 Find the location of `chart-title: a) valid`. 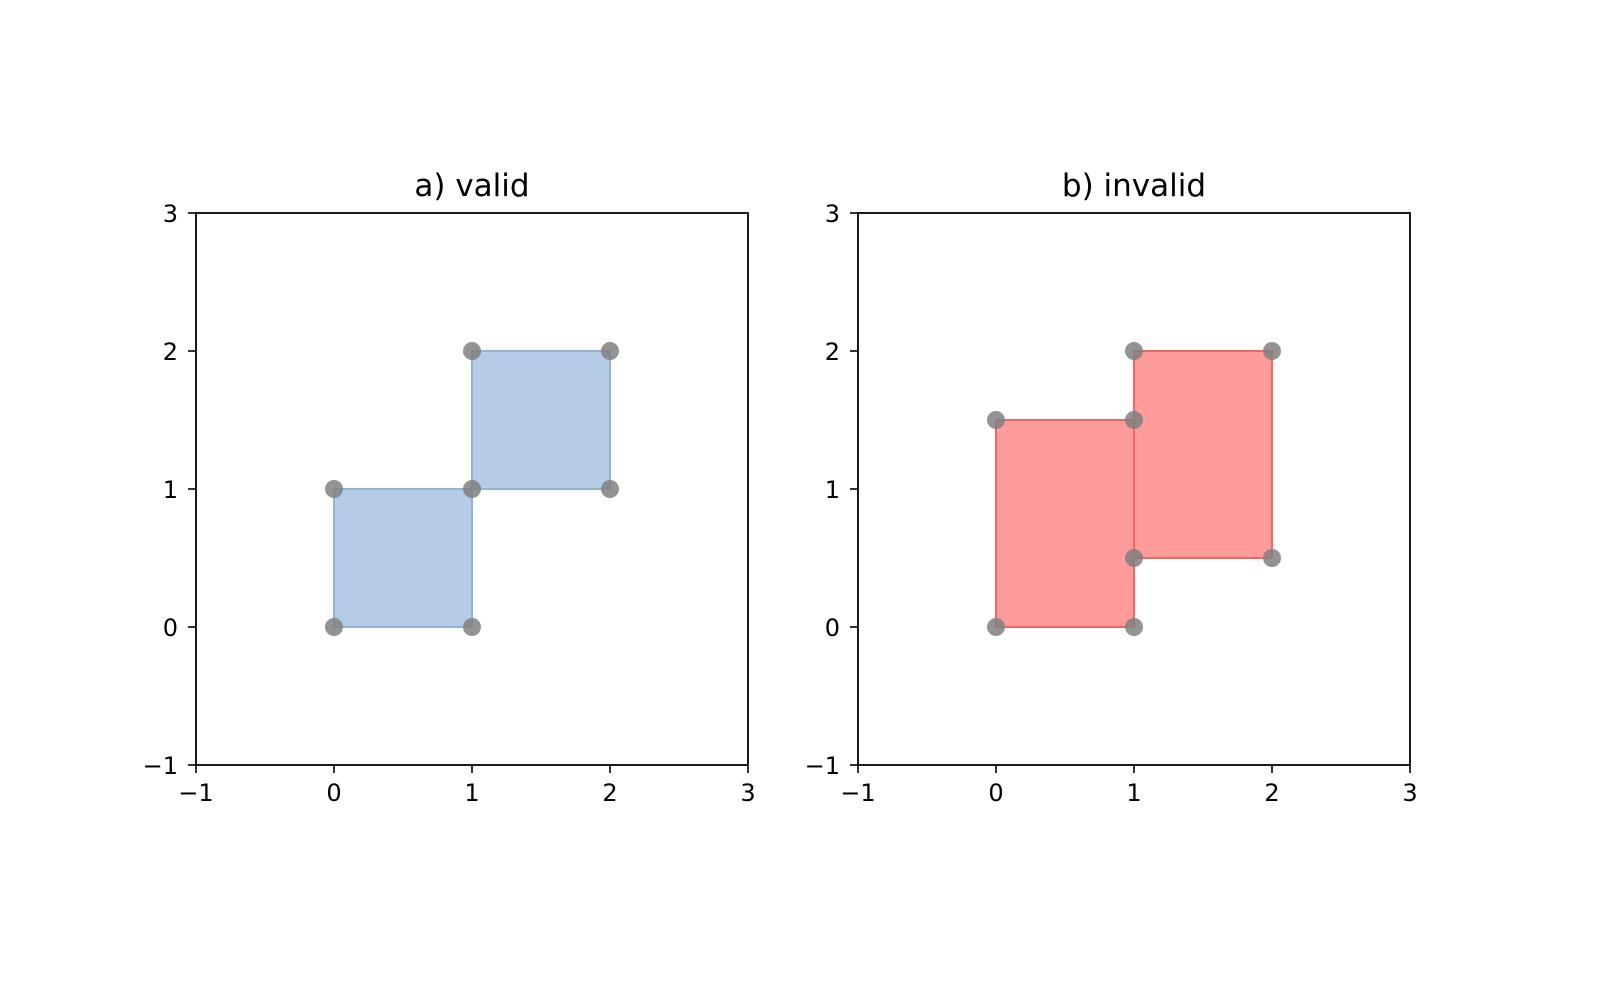

chart-title: a) valid is located at coordinates (471, 186).